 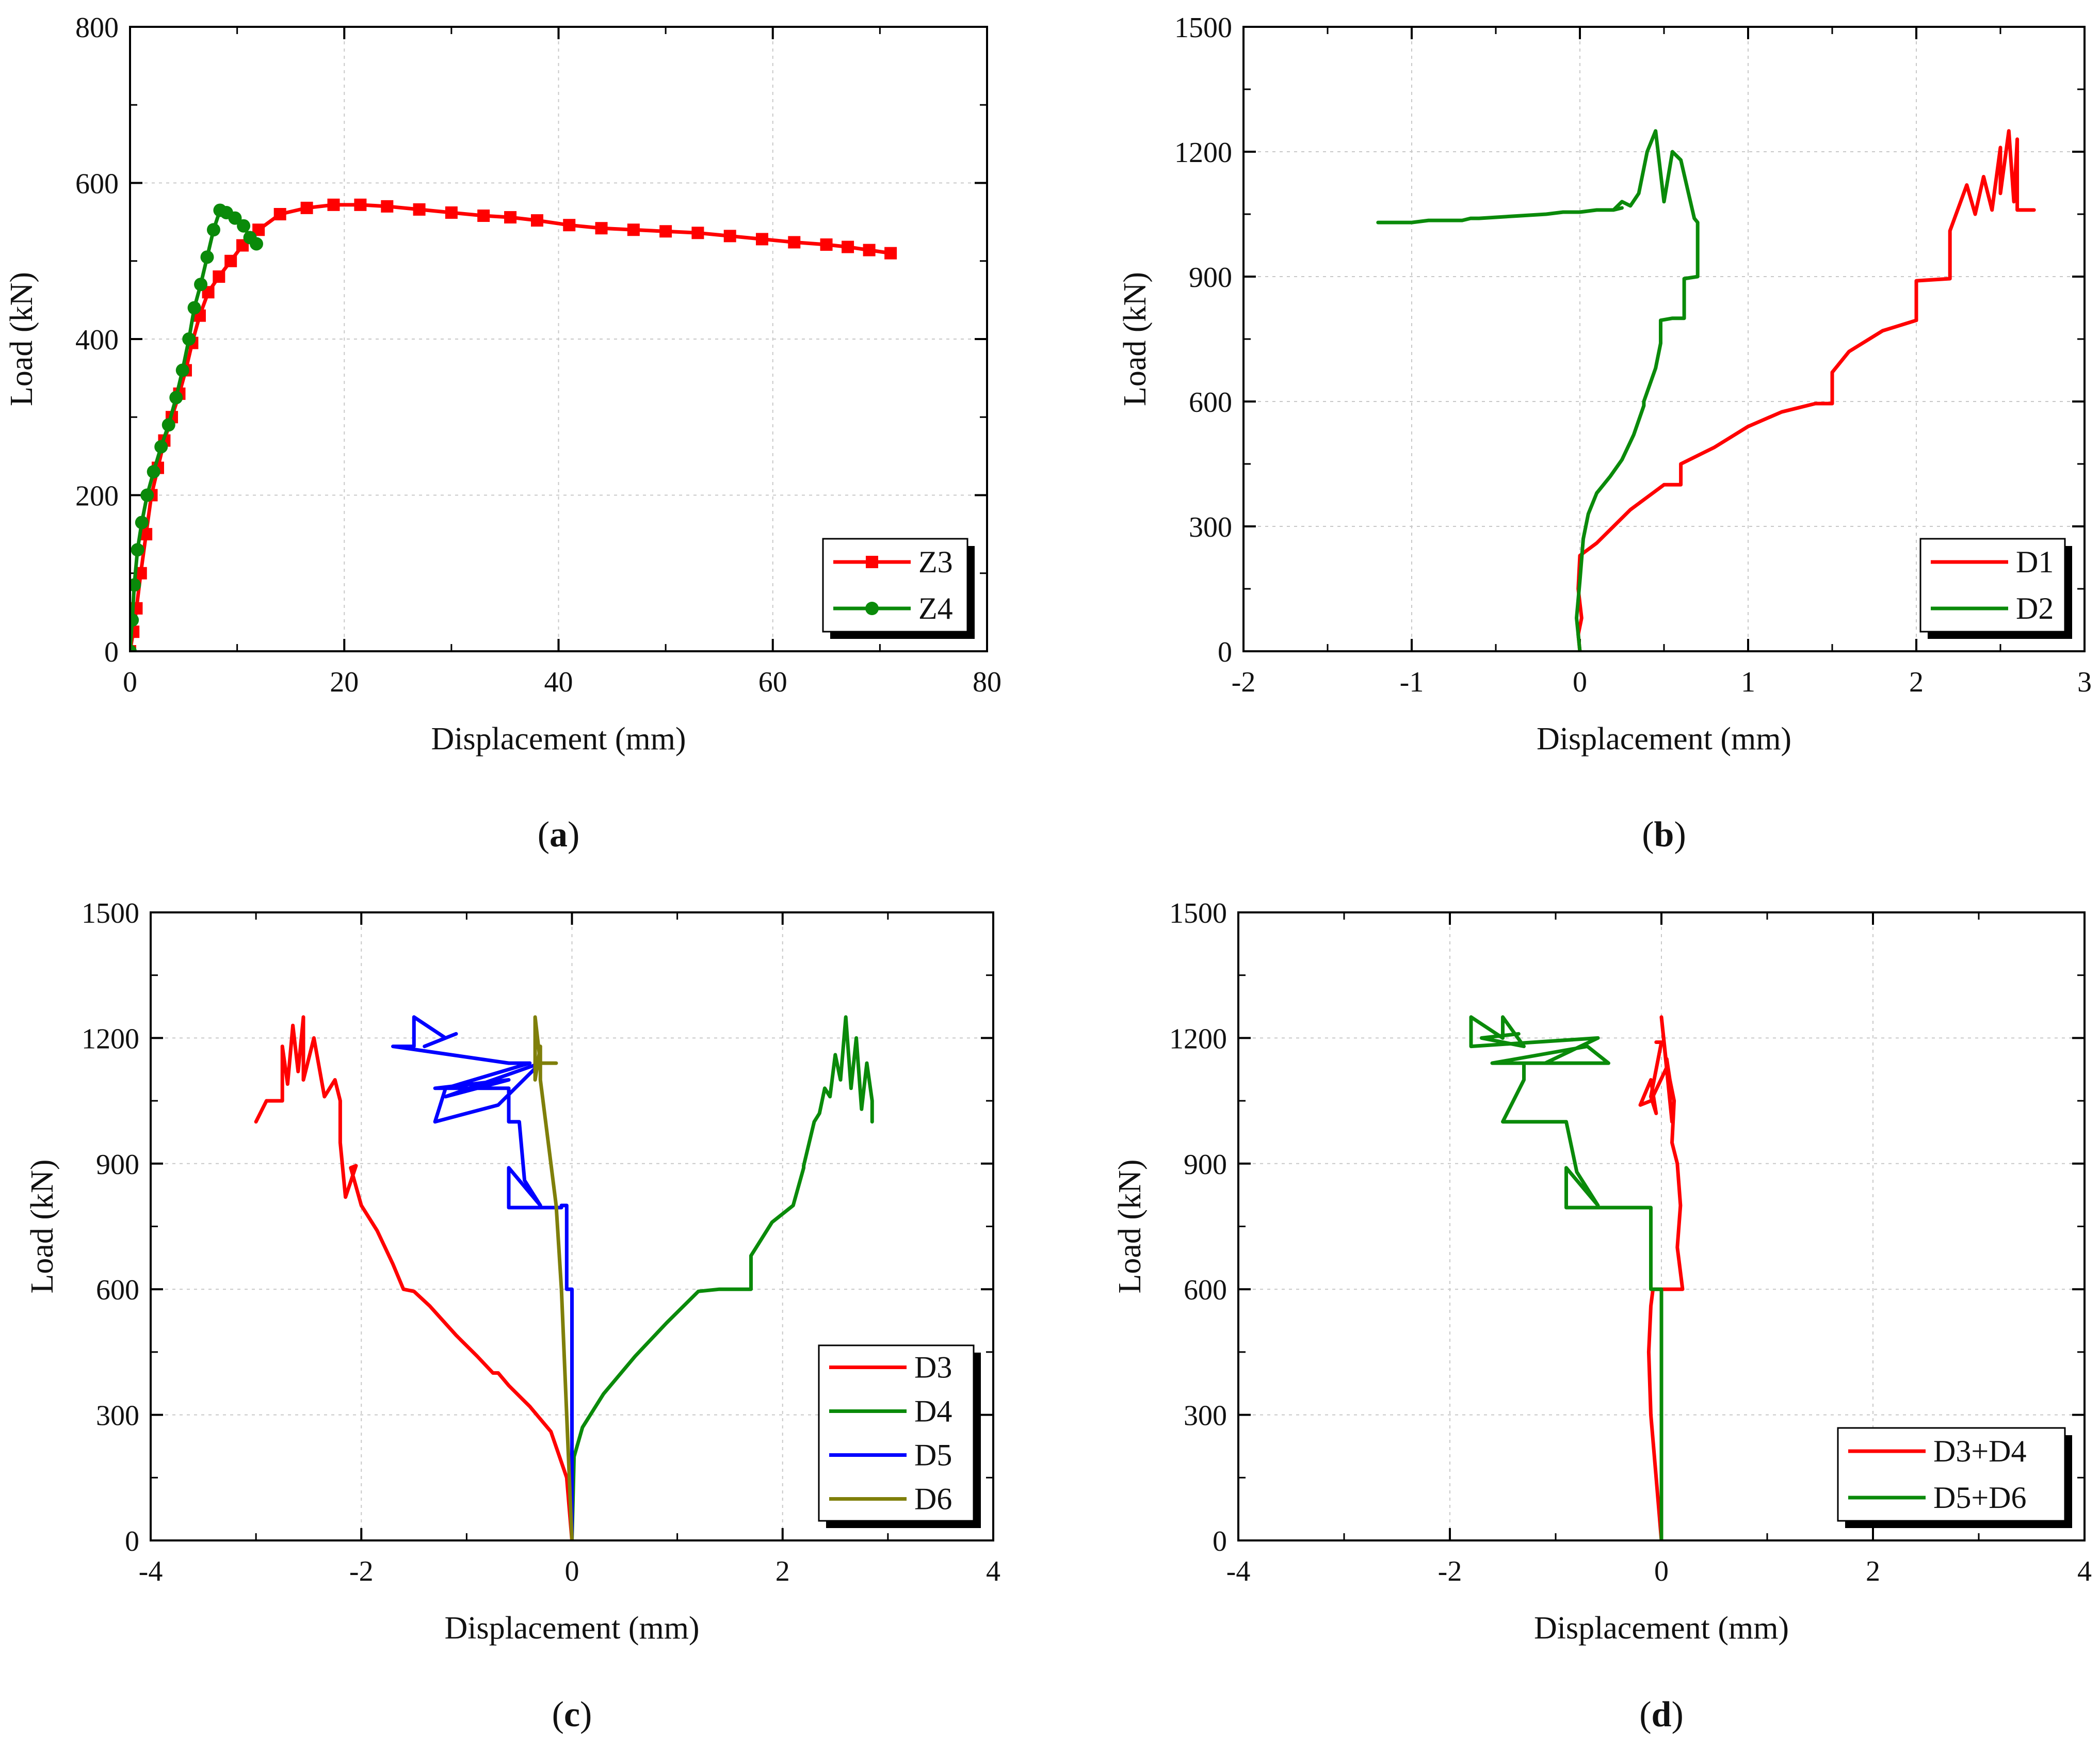 I want to click on x-tick-label: 20, so click(x=344, y=682).